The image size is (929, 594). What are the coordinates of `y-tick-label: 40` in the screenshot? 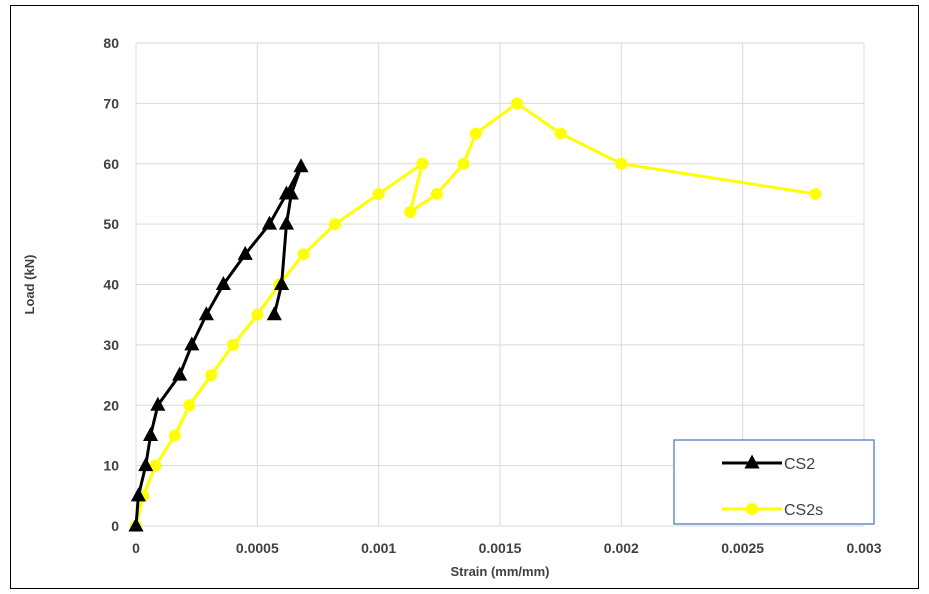 It's located at (111, 285).